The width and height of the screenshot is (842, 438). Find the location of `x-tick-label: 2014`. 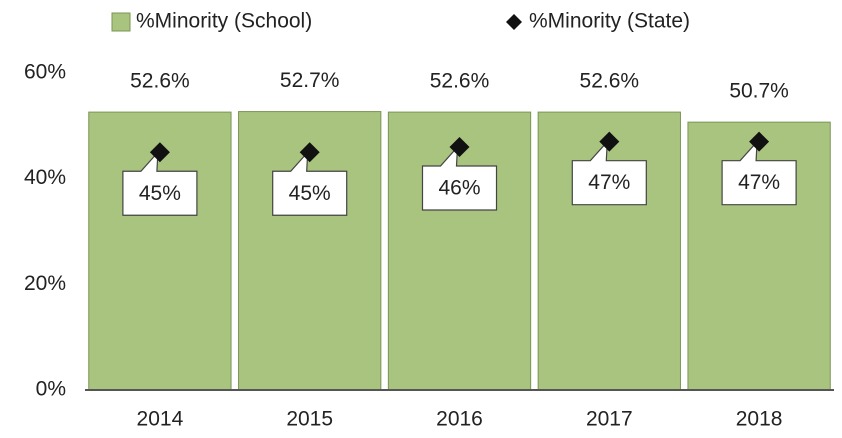

x-tick-label: 2014 is located at coordinates (160, 419).